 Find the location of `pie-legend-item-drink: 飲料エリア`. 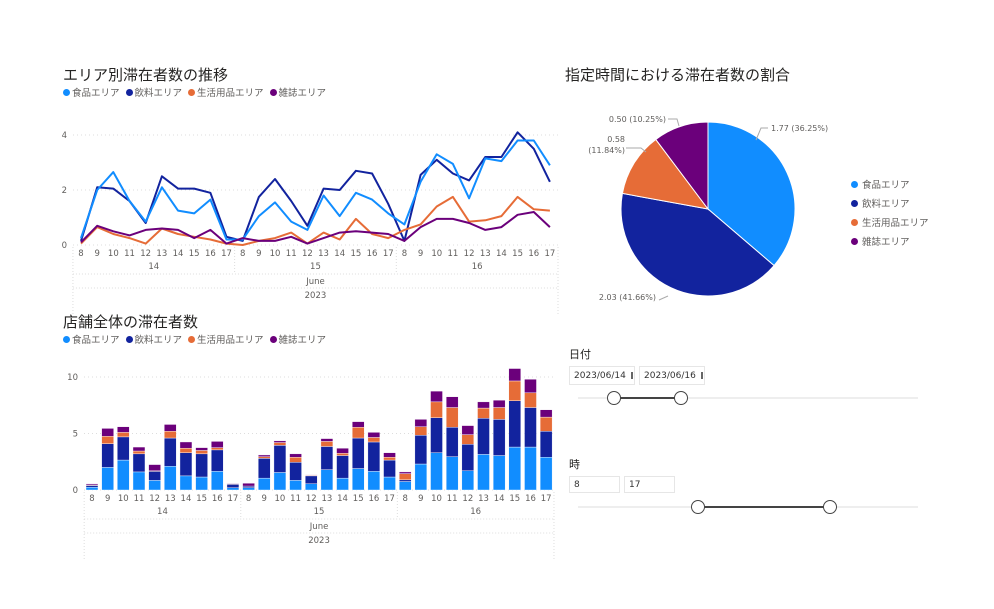

pie-legend-item-drink: 飲料エリア is located at coordinates (890, 203).